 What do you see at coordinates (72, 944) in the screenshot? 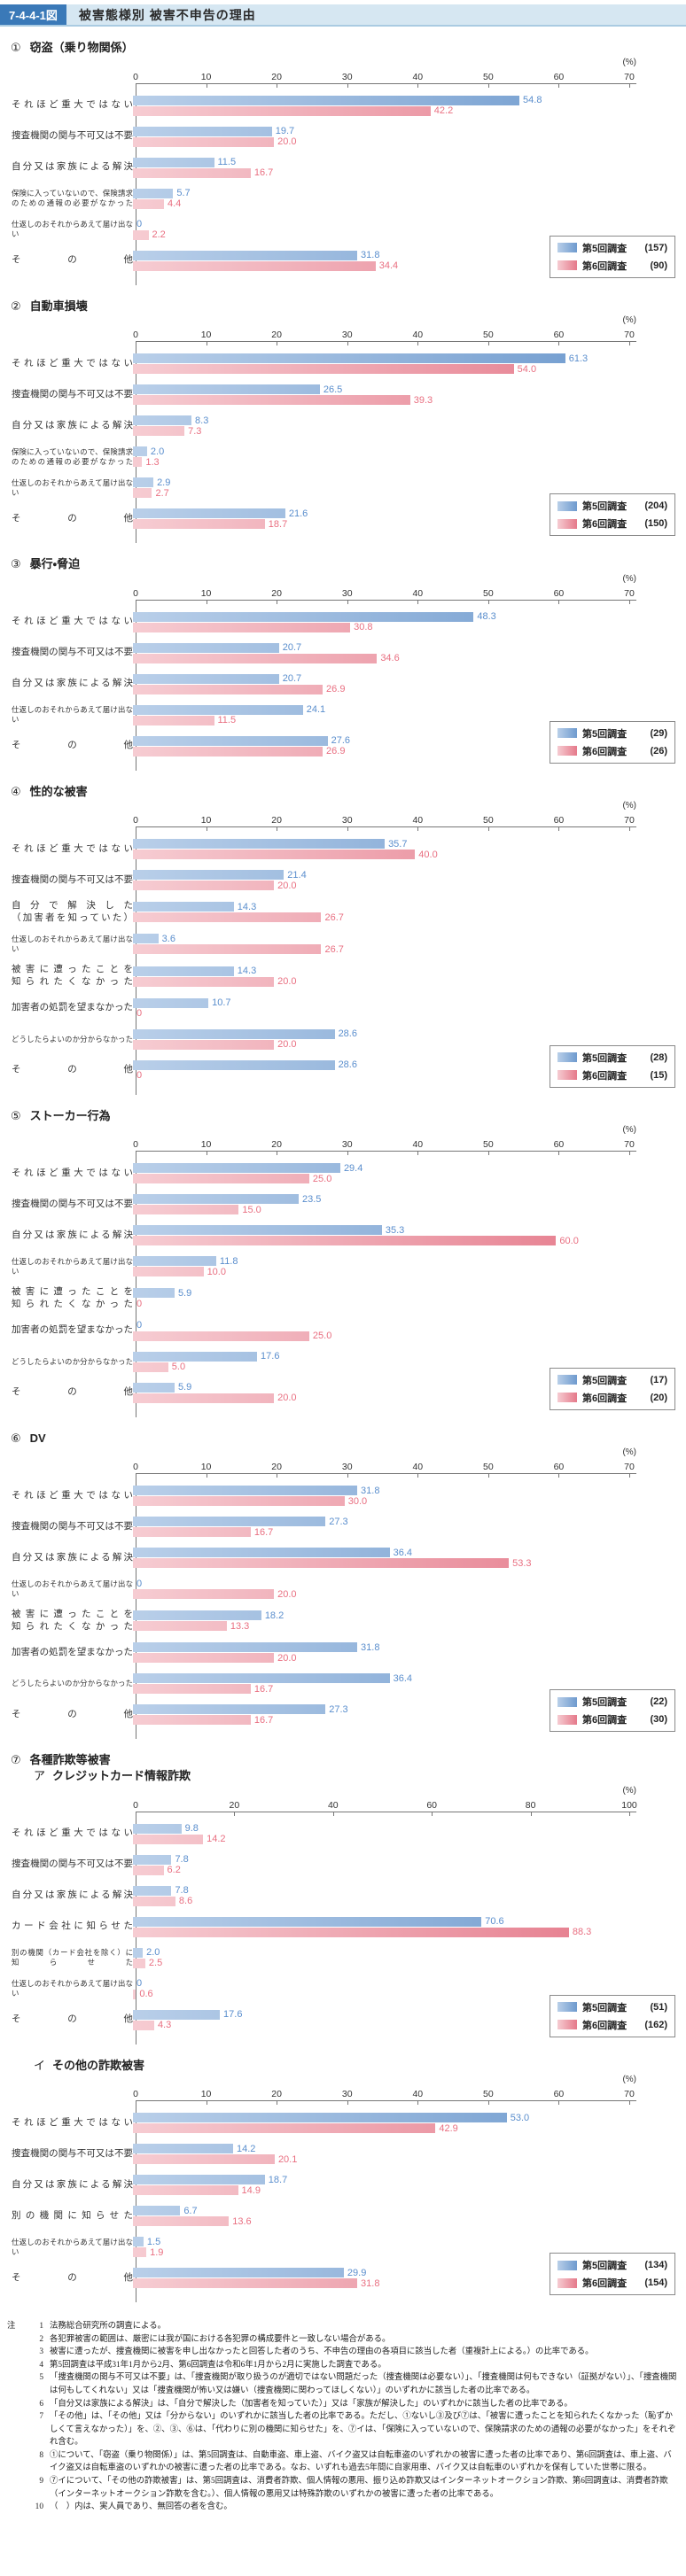
I see `row-label: 仕返しのおそれからあえて届け出ない` at bounding box center [72, 944].